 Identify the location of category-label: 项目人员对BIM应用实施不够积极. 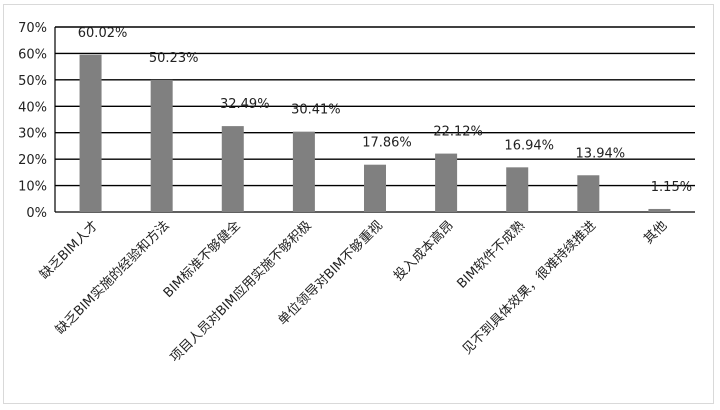
(241, 292).